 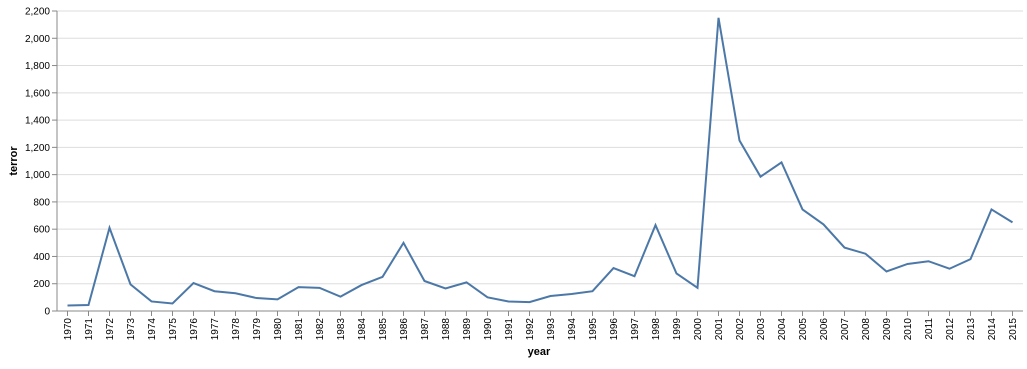 What do you see at coordinates (41, 284) in the screenshot?
I see `y-tick-label: 200` at bounding box center [41, 284].